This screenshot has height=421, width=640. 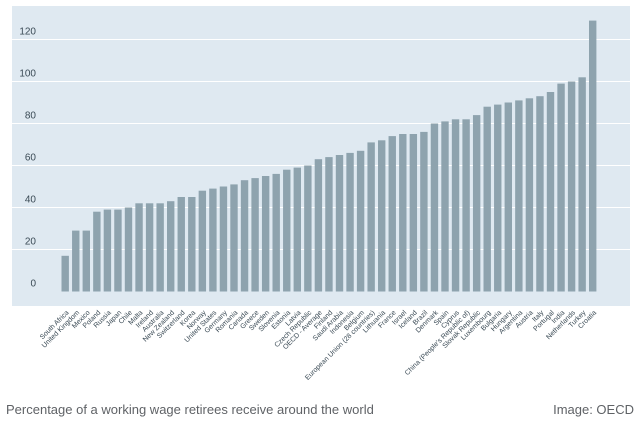 What do you see at coordinates (31, 116) in the screenshot?
I see `y-tick-label: 80` at bounding box center [31, 116].